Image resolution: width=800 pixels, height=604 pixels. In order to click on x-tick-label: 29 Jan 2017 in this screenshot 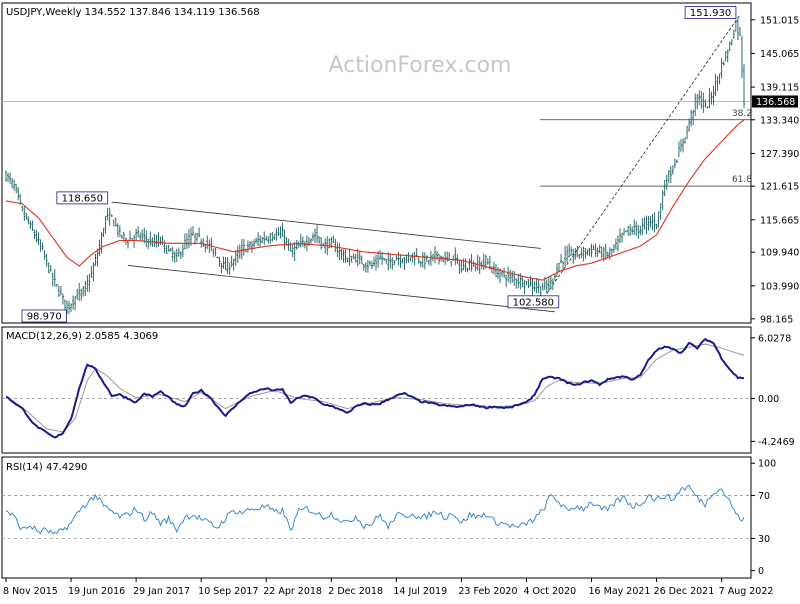, I will do `click(161, 591)`.